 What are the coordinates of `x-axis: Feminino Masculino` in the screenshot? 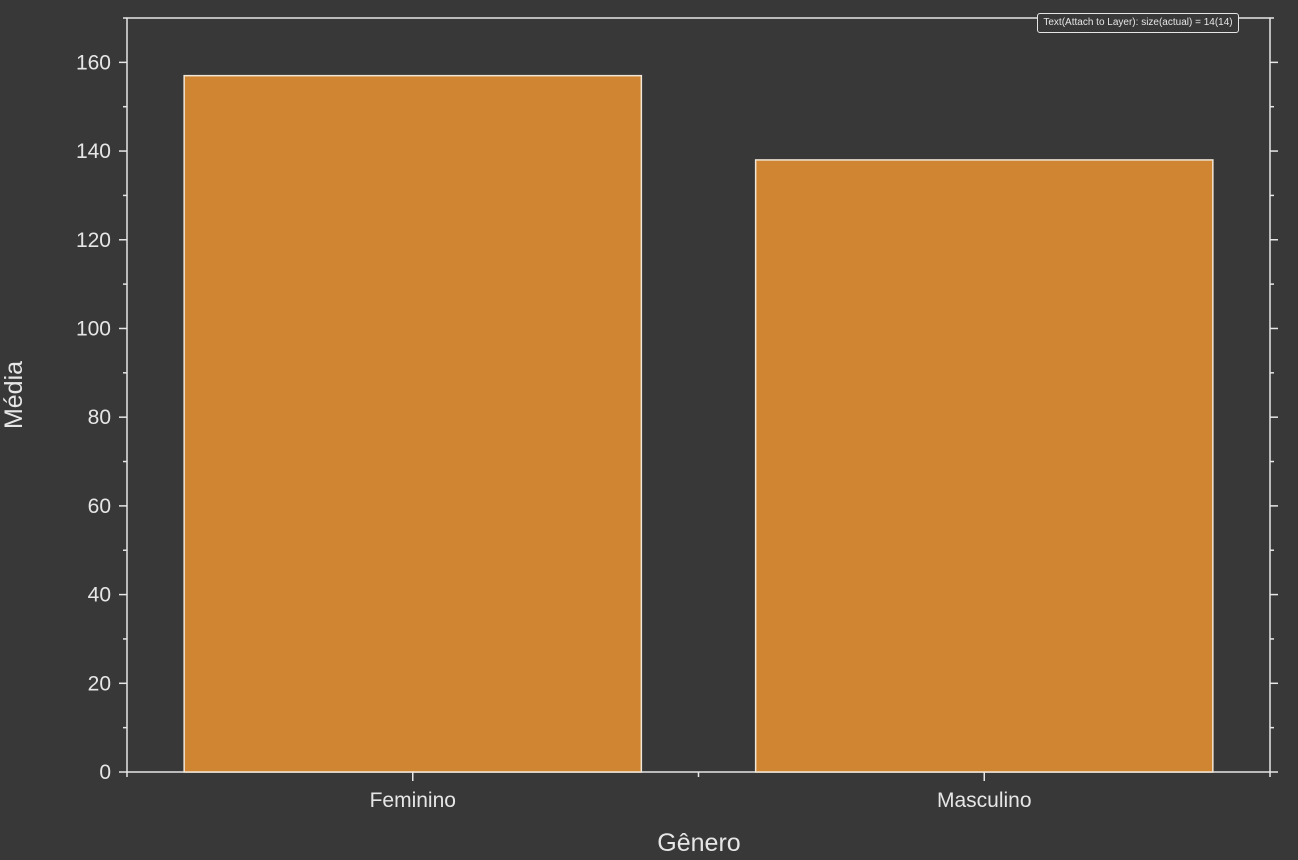 It's located at (698, 792).